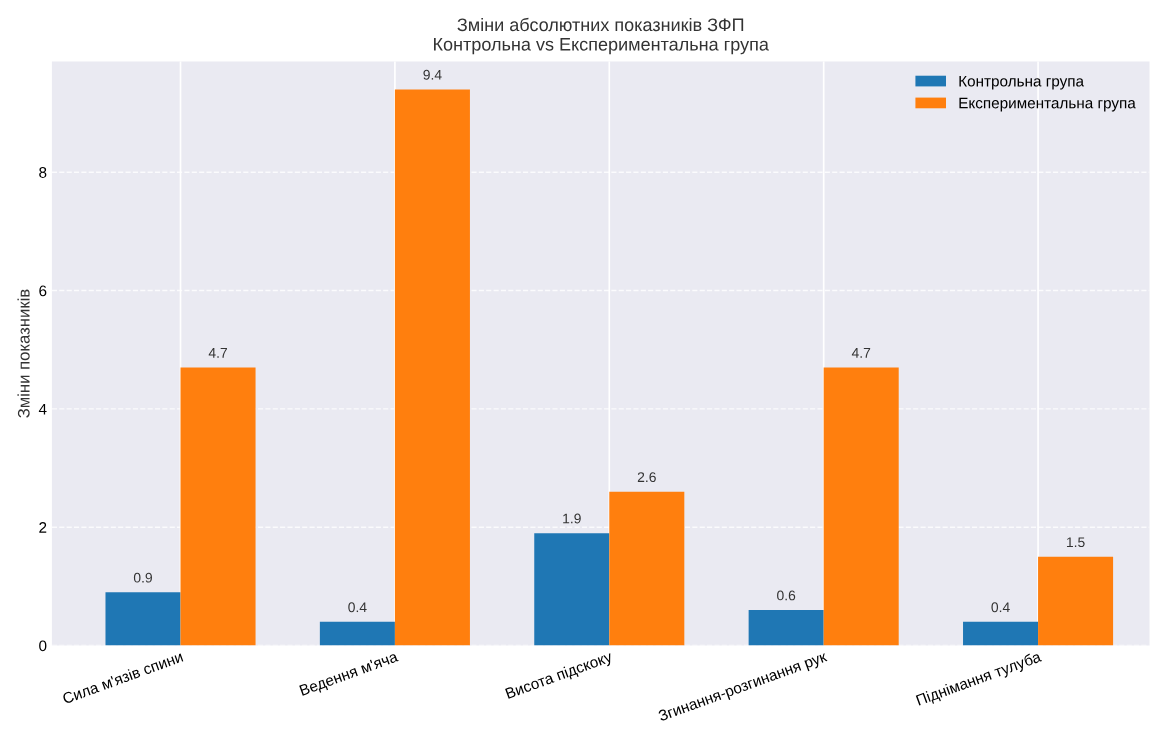 The width and height of the screenshot is (1153, 742). Describe the element at coordinates (43, 291) in the screenshot. I see `y-tick-label: 6` at that location.